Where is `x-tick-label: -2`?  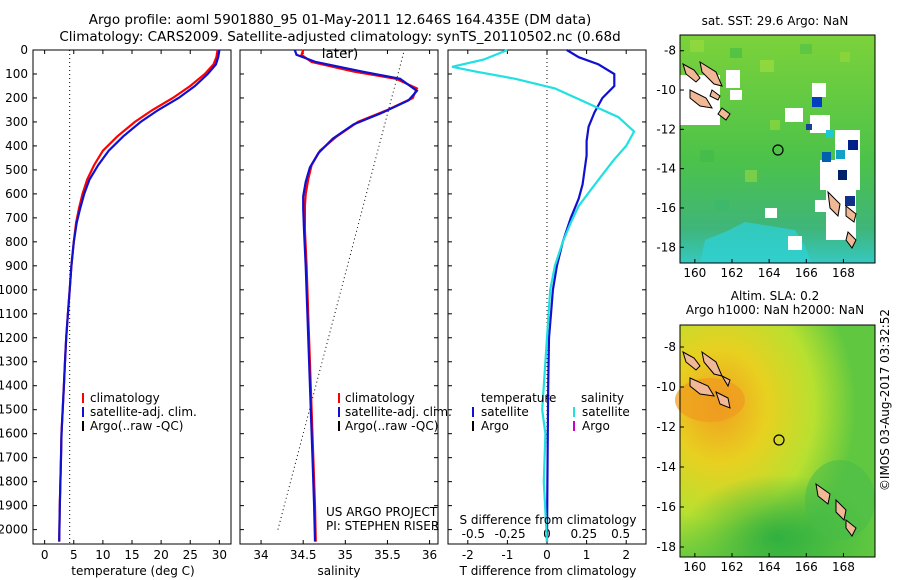
x-tick-label: -2 is located at coordinates (468, 555).